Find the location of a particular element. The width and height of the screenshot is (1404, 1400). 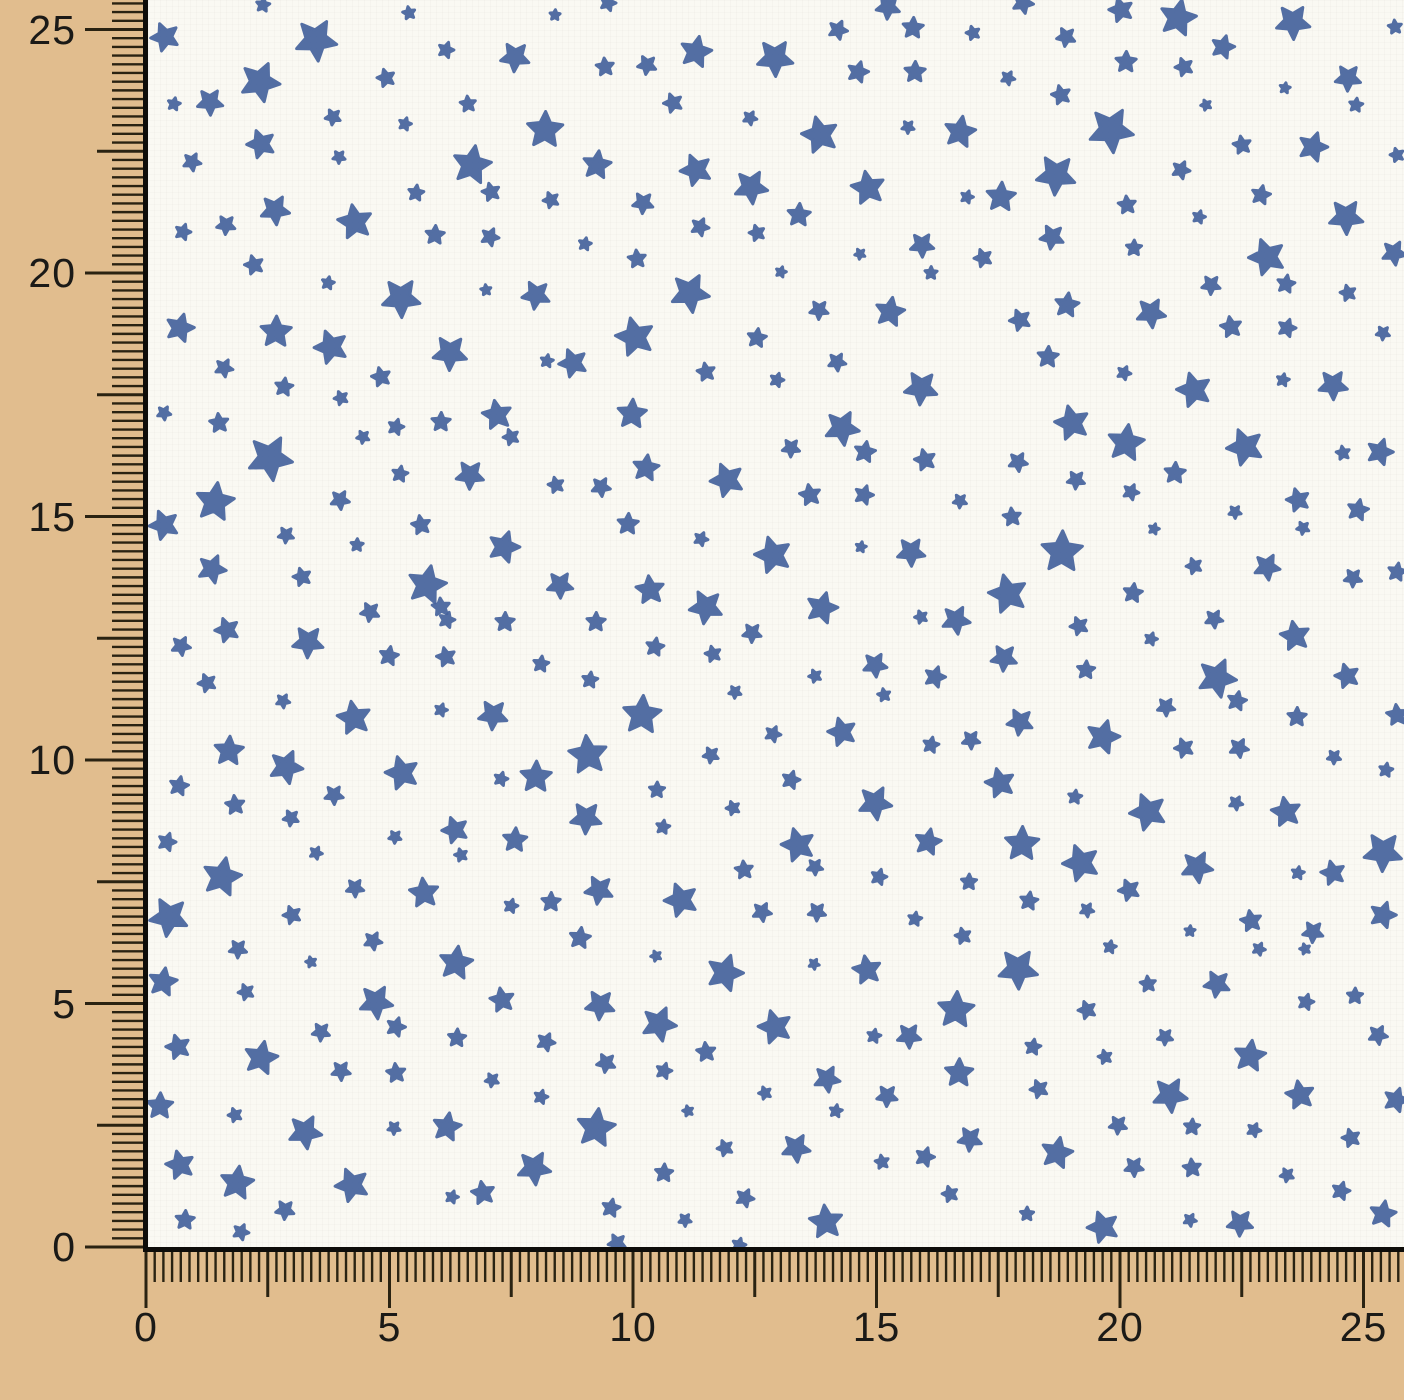

left-ruler-number-10: 10 is located at coordinates (52, 760).